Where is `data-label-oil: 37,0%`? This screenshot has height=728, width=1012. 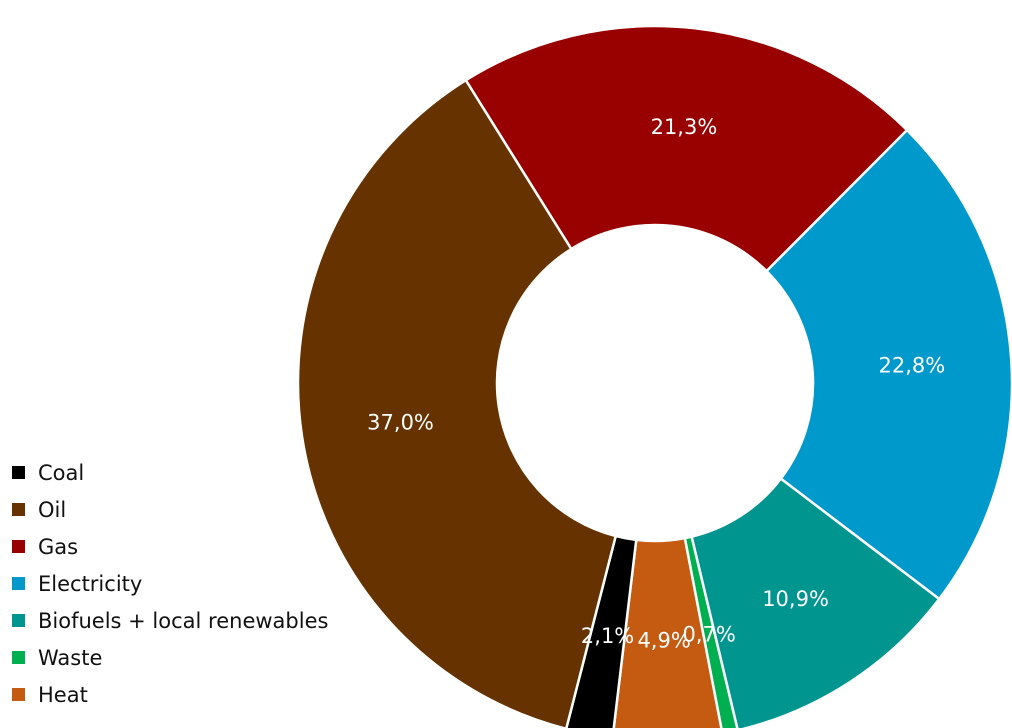 data-label-oil: 37,0% is located at coordinates (400, 422).